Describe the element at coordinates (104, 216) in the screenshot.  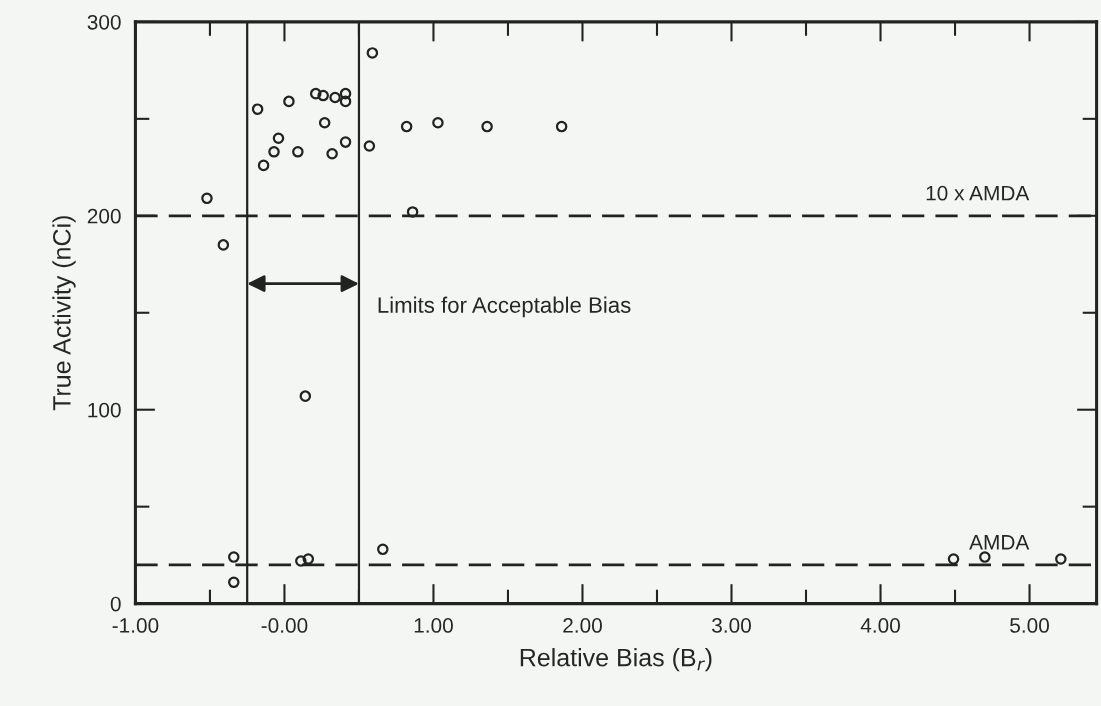
I see `y-tick-label: 200` at that location.